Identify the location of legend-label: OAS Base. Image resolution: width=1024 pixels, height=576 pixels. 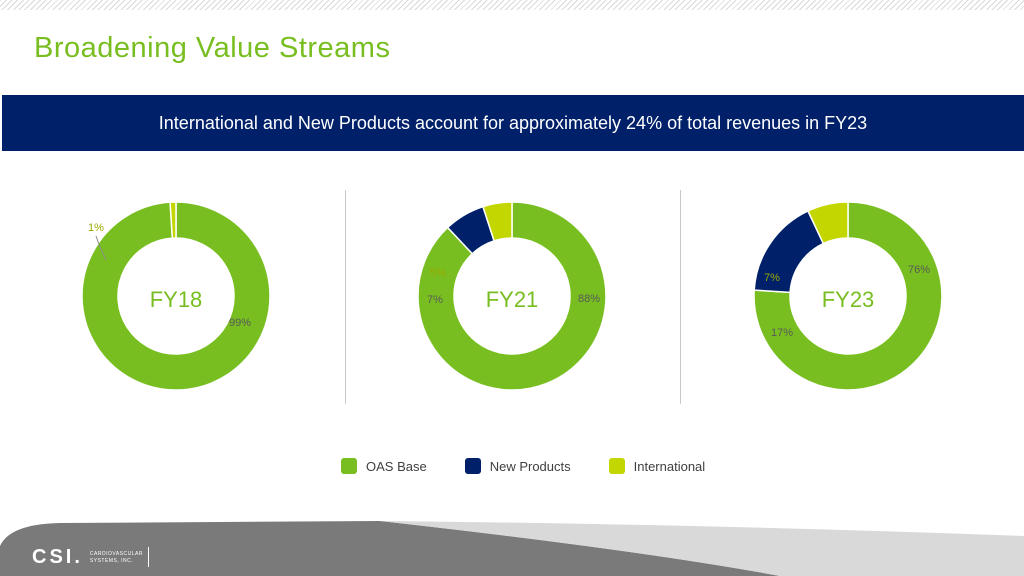
(396, 466).